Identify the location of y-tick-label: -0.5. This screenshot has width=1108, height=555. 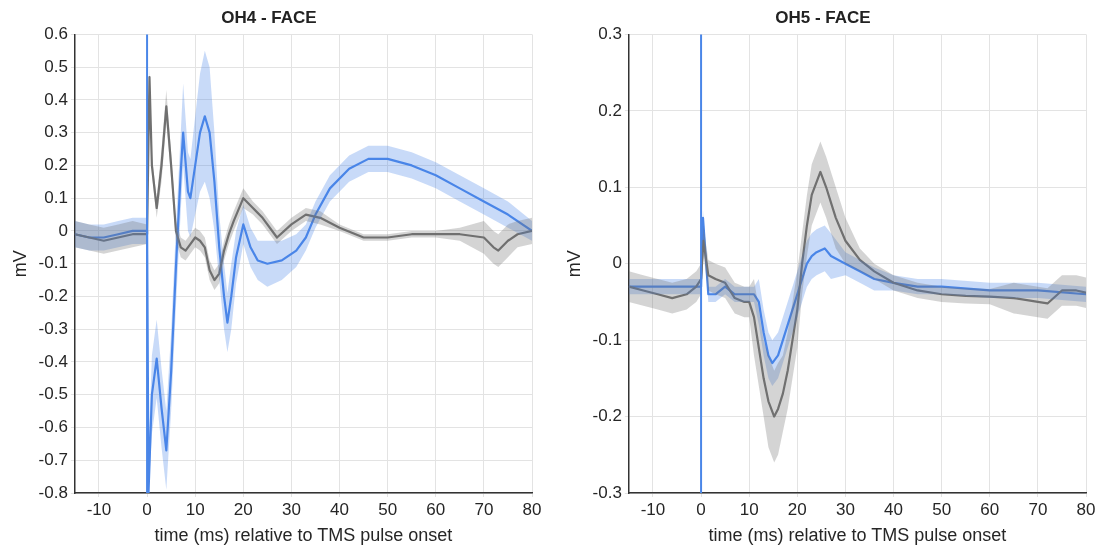
(53, 394).